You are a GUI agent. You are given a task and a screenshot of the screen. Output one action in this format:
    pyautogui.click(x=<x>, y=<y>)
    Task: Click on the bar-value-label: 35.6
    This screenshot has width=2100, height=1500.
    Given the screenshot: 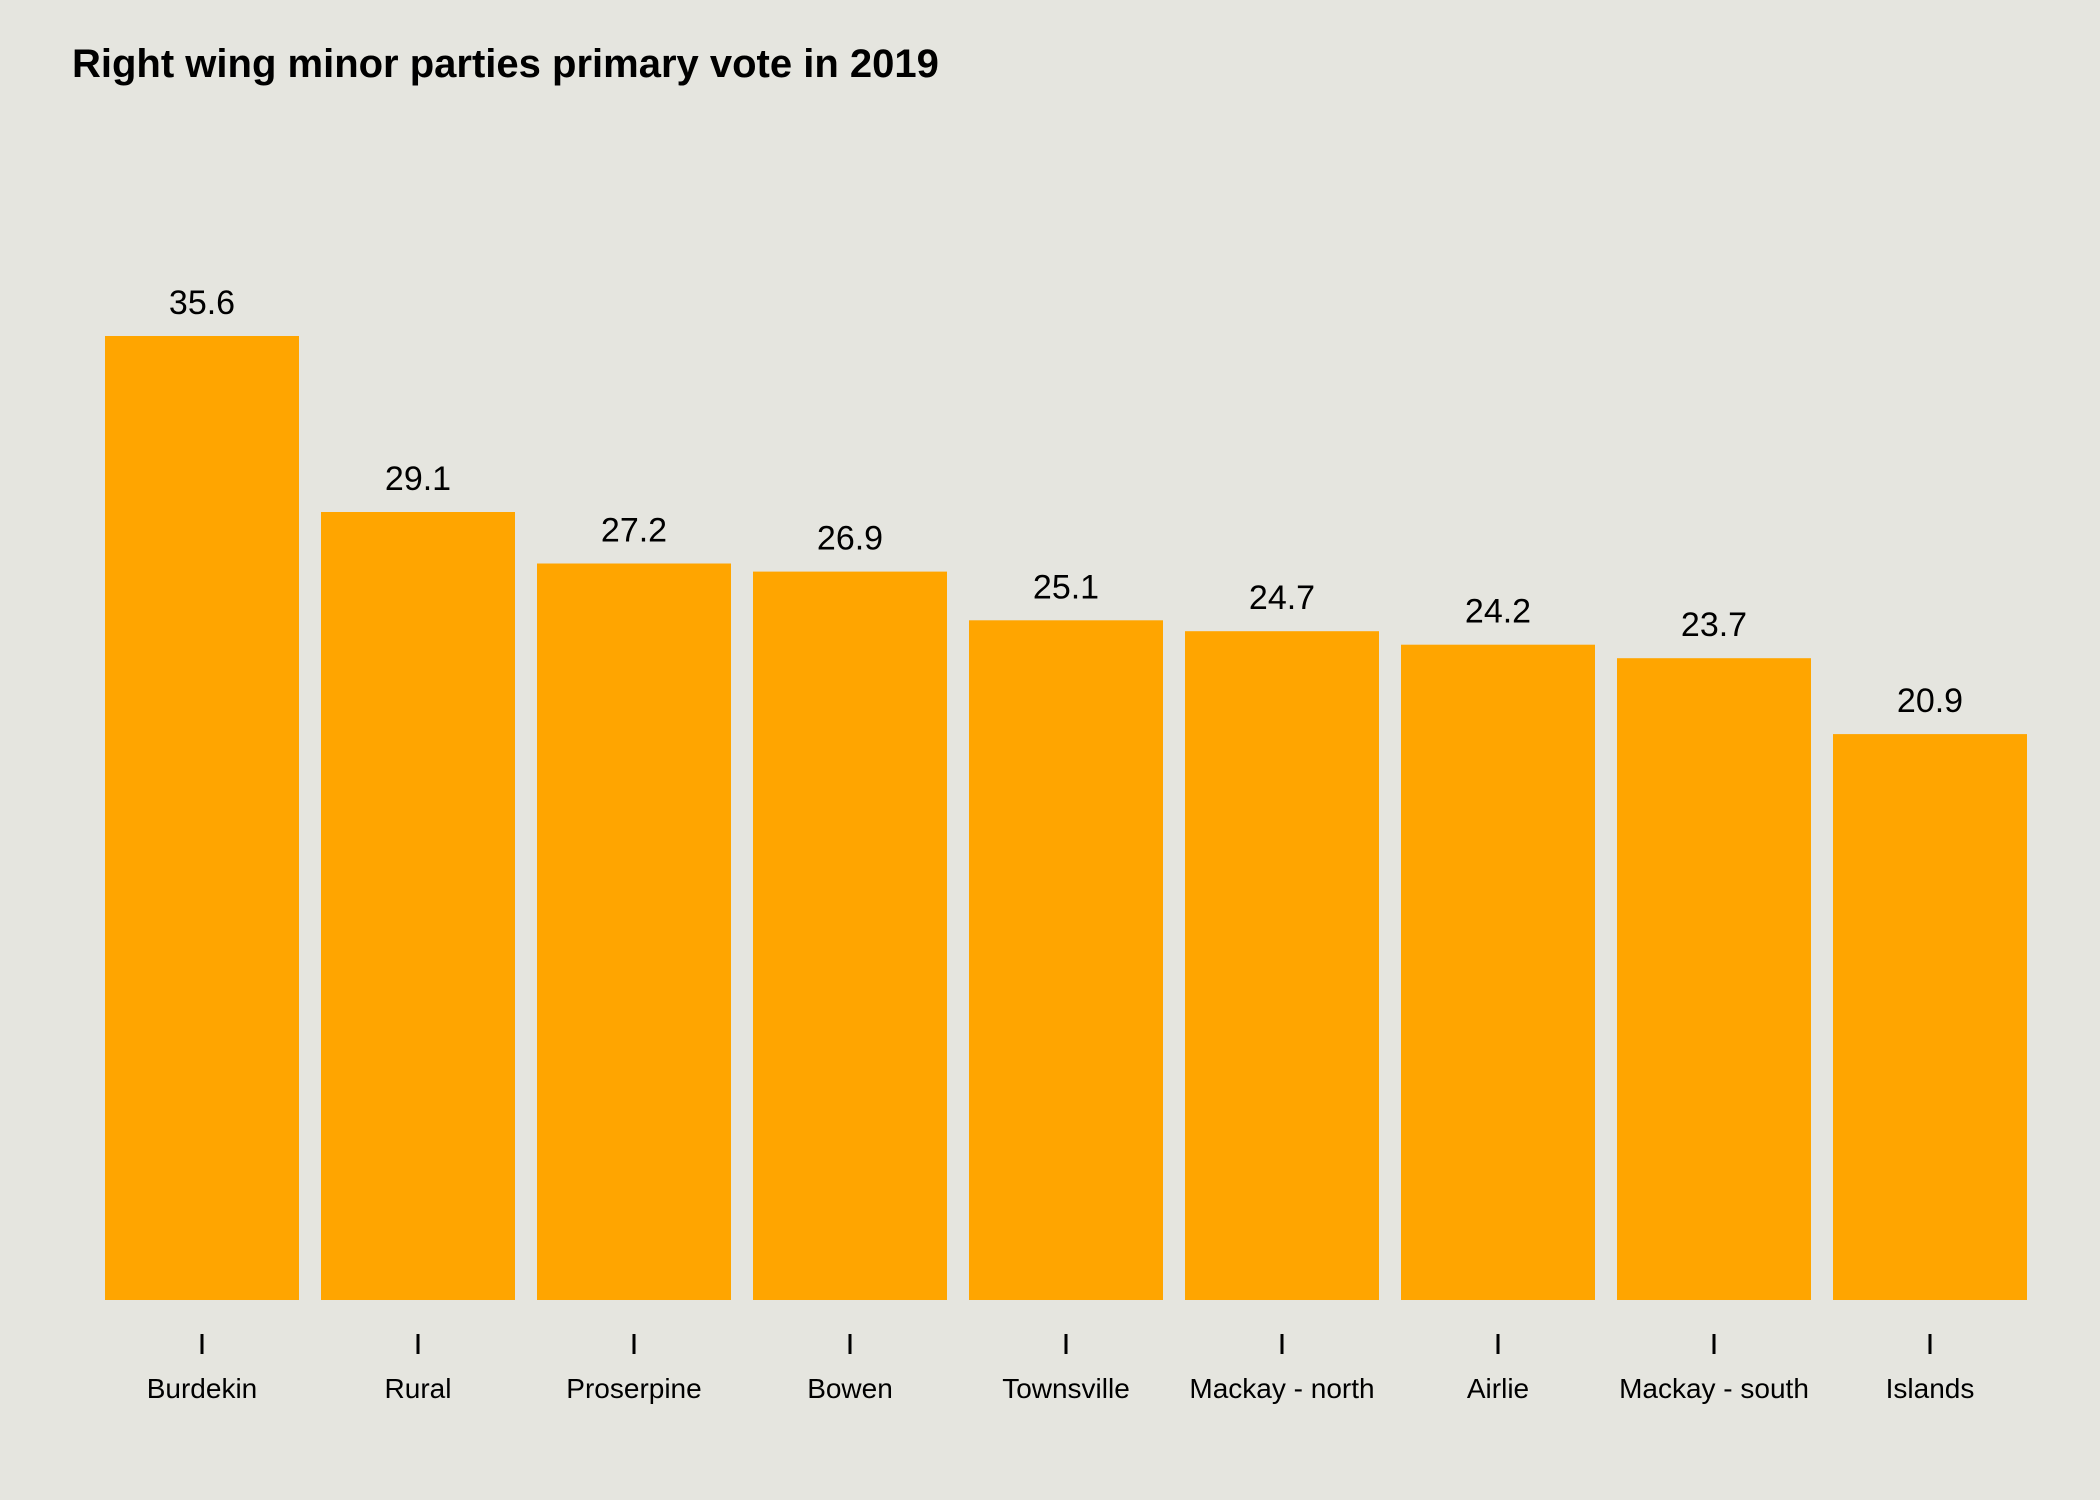 What is the action you would take?
    pyautogui.click(x=202, y=303)
    